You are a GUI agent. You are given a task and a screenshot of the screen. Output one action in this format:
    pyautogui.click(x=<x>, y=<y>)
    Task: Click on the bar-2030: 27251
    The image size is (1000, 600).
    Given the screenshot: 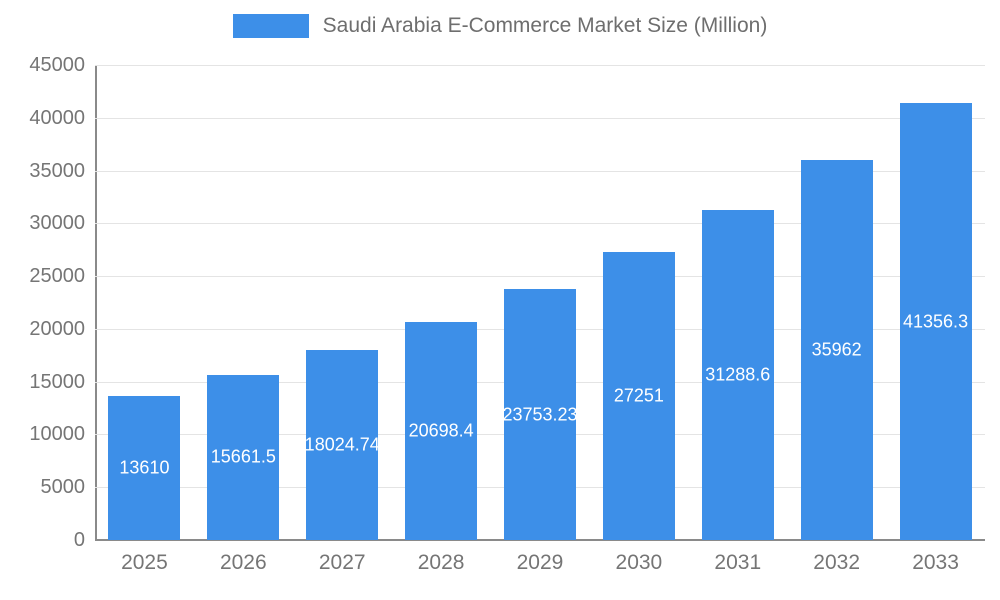 What is the action you would take?
    pyautogui.click(x=638, y=396)
    